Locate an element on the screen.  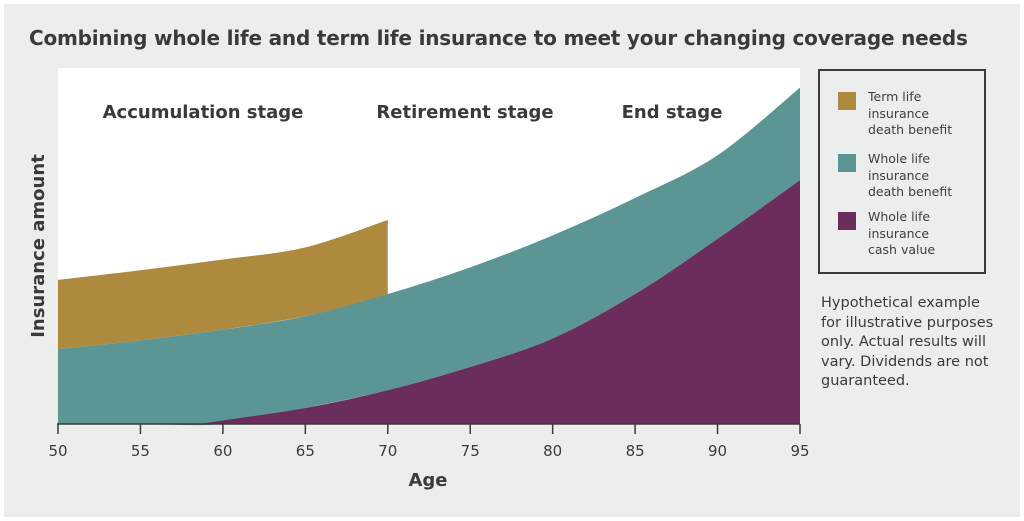
stage-label: Accumulation stage is located at coordinates (203, 112).